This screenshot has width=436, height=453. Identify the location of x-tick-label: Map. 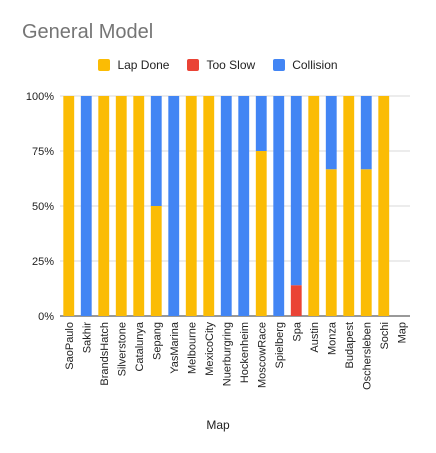
(402, 332).